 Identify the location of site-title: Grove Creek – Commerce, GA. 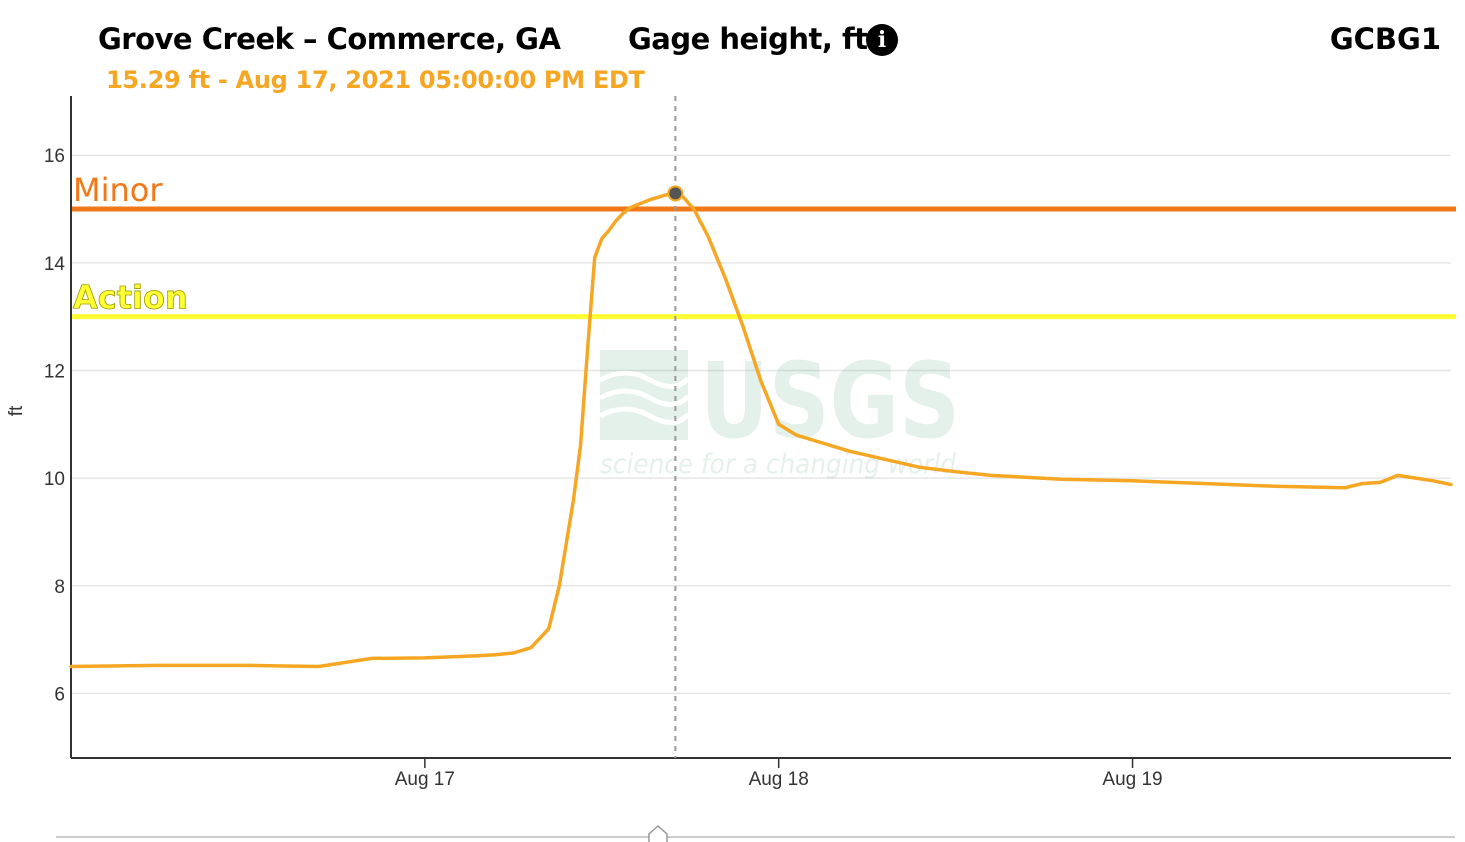
(329, 39).